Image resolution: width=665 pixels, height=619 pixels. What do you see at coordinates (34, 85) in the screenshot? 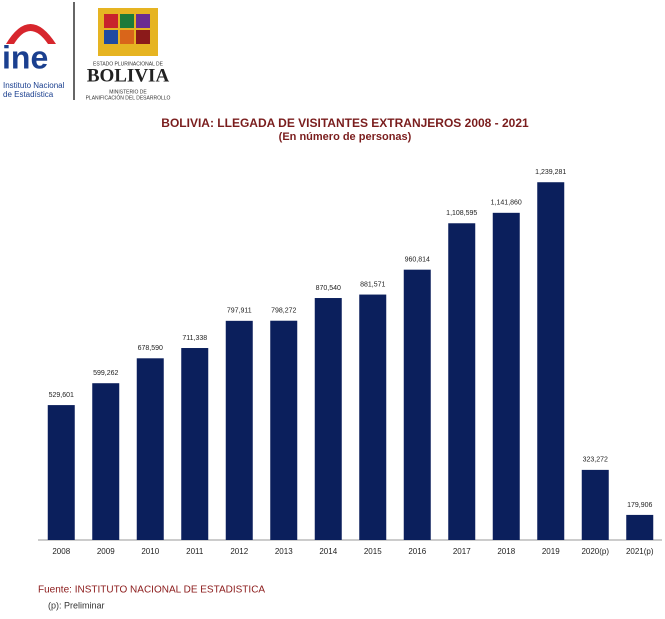
I see `institute-line: Instituto Nacional` at bounding box center [34, 85].